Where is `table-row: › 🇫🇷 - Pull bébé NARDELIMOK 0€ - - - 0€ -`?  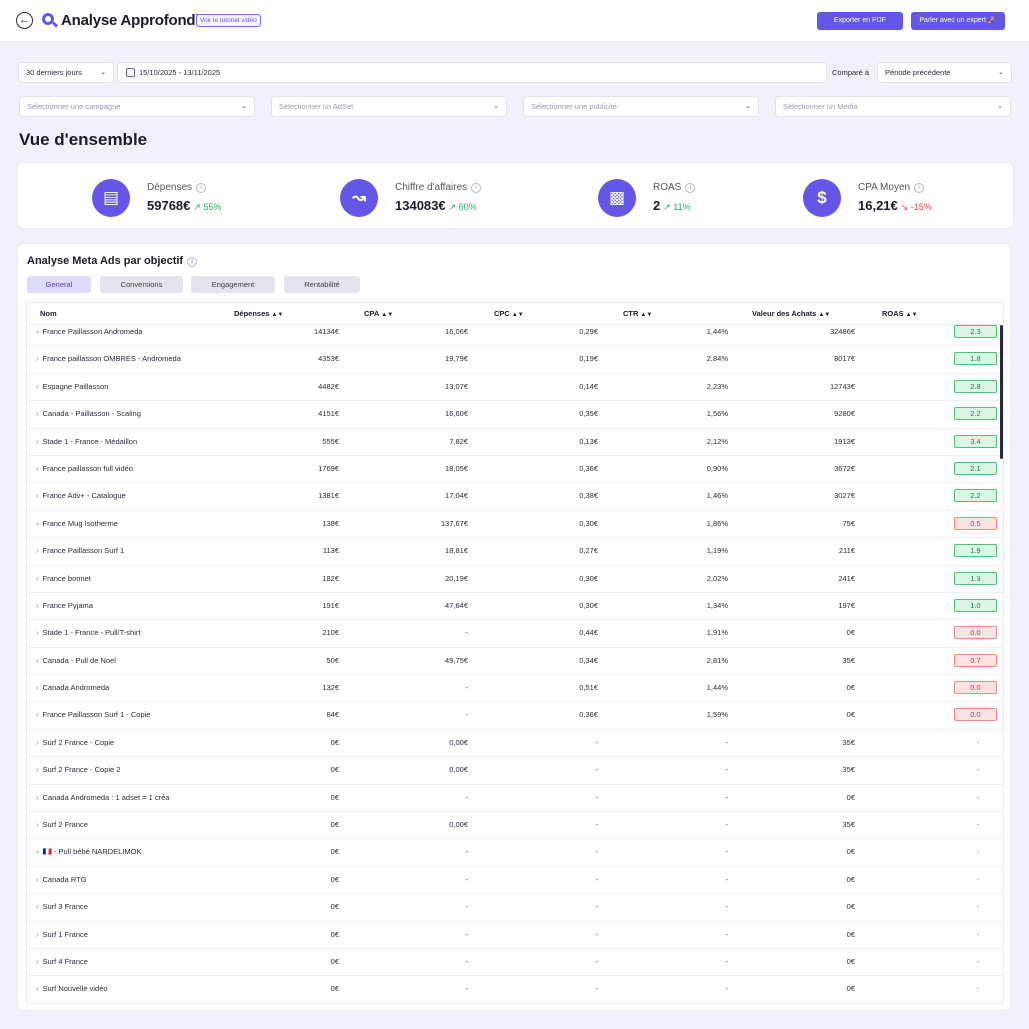
table-row: › 🇫🇷 - Pull bébé NARDELIMOK 0€ - - - 0€ - is located at coordinates (515, 853).